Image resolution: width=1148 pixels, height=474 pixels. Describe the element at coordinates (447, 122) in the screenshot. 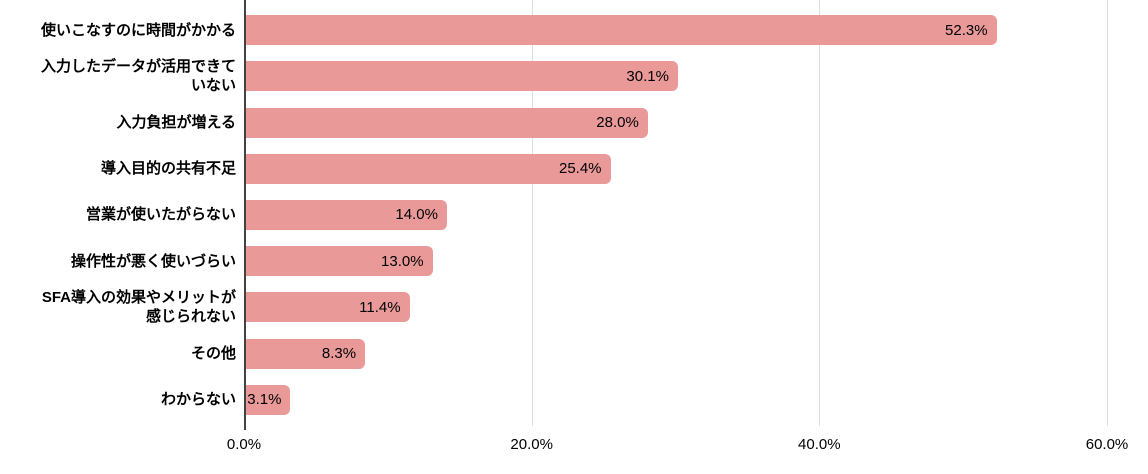

I see `bar: 28.0%` at that location.